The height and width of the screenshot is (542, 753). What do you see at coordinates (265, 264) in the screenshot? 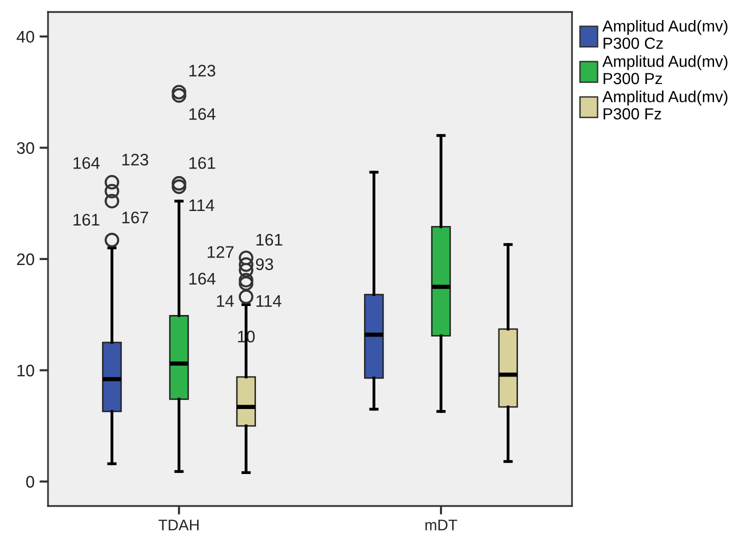
I see `annotation: 93` at bounding box center [265, 264].